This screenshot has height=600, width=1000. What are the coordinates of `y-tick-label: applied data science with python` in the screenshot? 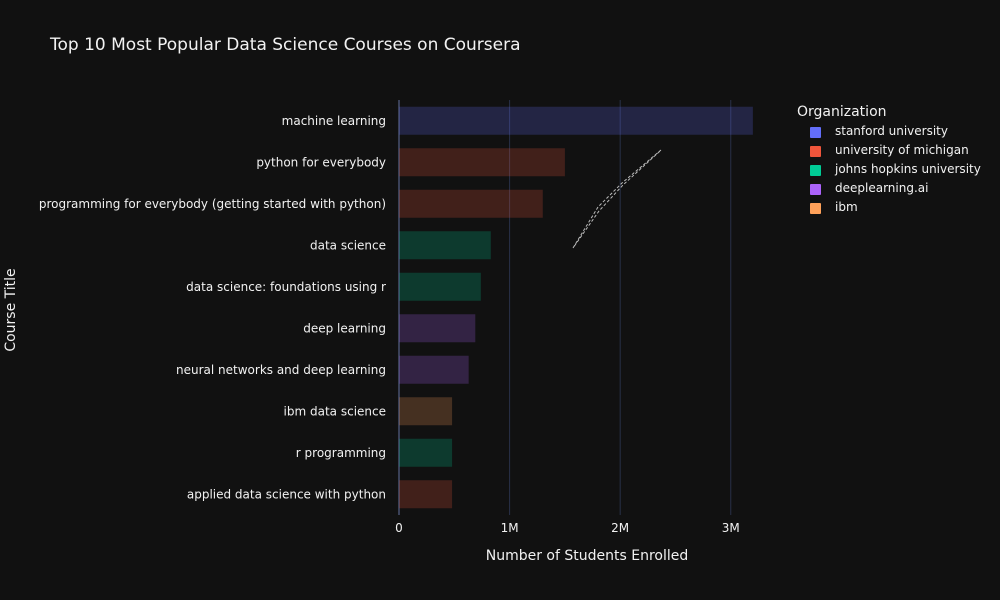 It's located at (286, 494).